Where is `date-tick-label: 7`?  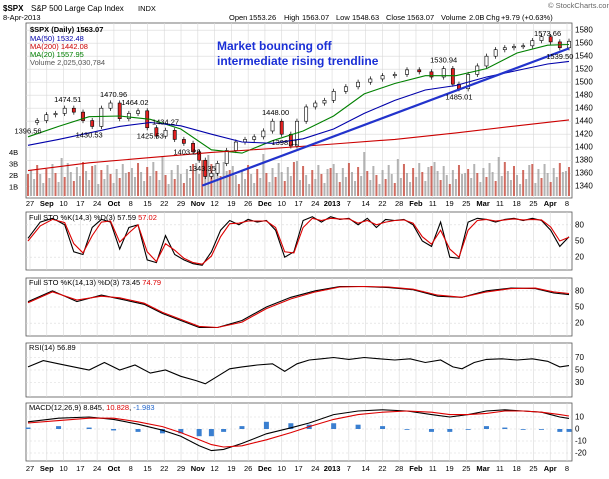
date-tick-label: 7 is located at coordinates (349, 203).